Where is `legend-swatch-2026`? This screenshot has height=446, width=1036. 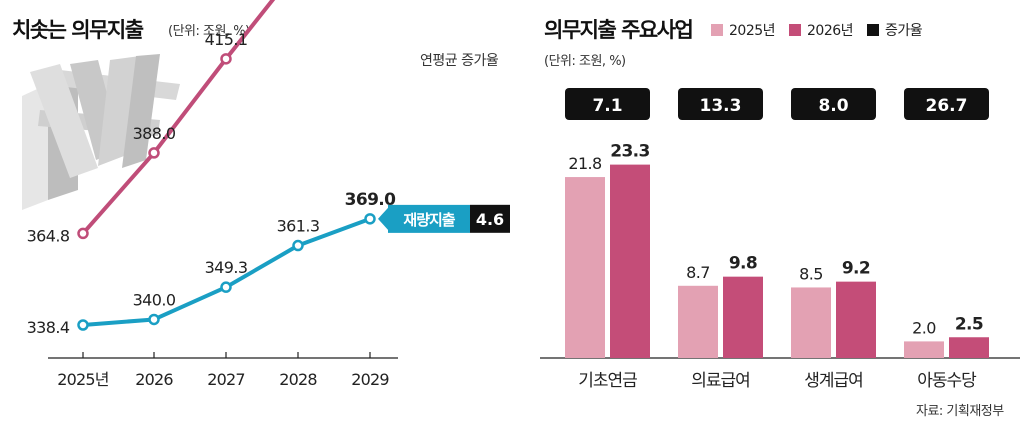 legend-swatch-2026 is located at coordinates (795, 30).